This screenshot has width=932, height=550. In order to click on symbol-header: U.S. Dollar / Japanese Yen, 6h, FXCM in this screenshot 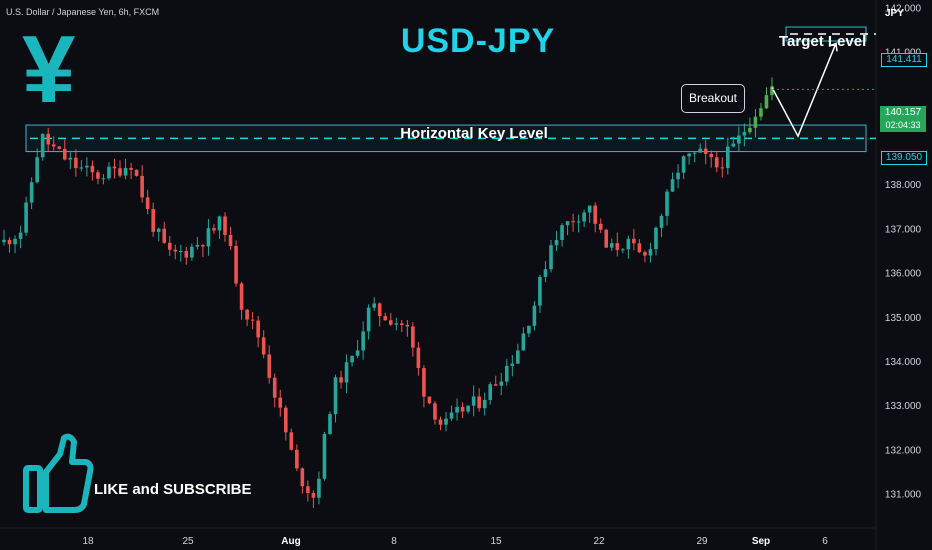, I will do `click(83, 12)`.